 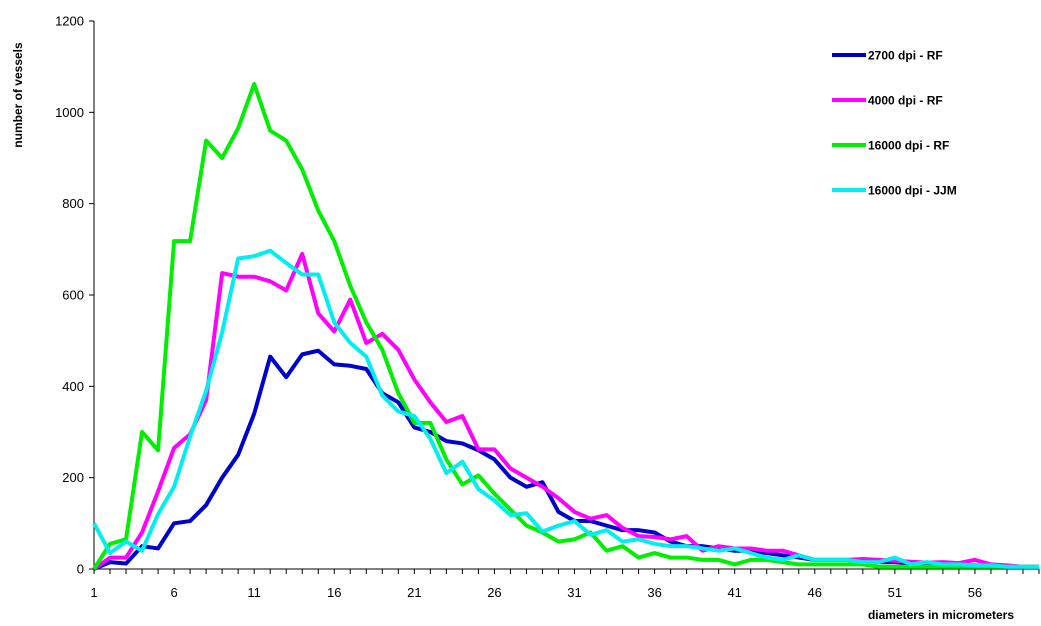 I want to click on legend-label: 16000 dpi - RF, so click(x=908, y=146).